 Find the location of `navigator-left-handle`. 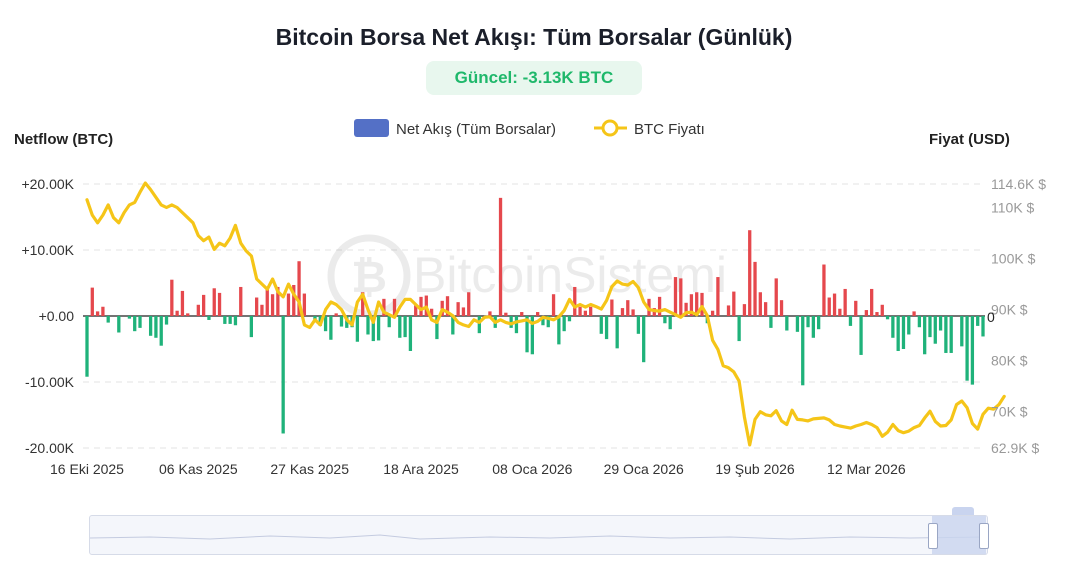

navigator-left-handle is located at coordinates (933, 536).